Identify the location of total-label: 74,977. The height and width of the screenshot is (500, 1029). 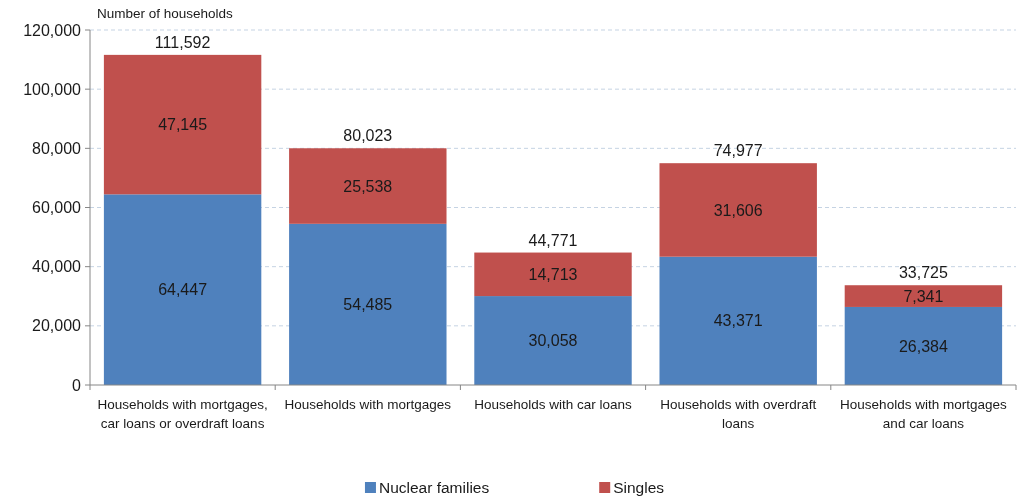
(738, 151).